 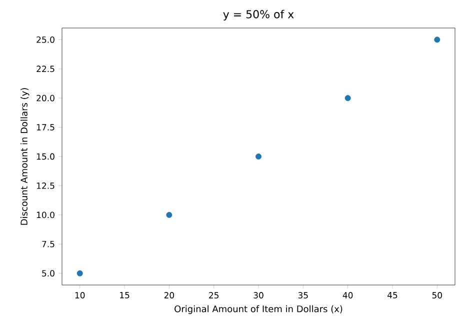 What do you see at coordinates (392, 295) in the screenshot?
I see `x-tick-label: 45` at bounding box center [392, 295].